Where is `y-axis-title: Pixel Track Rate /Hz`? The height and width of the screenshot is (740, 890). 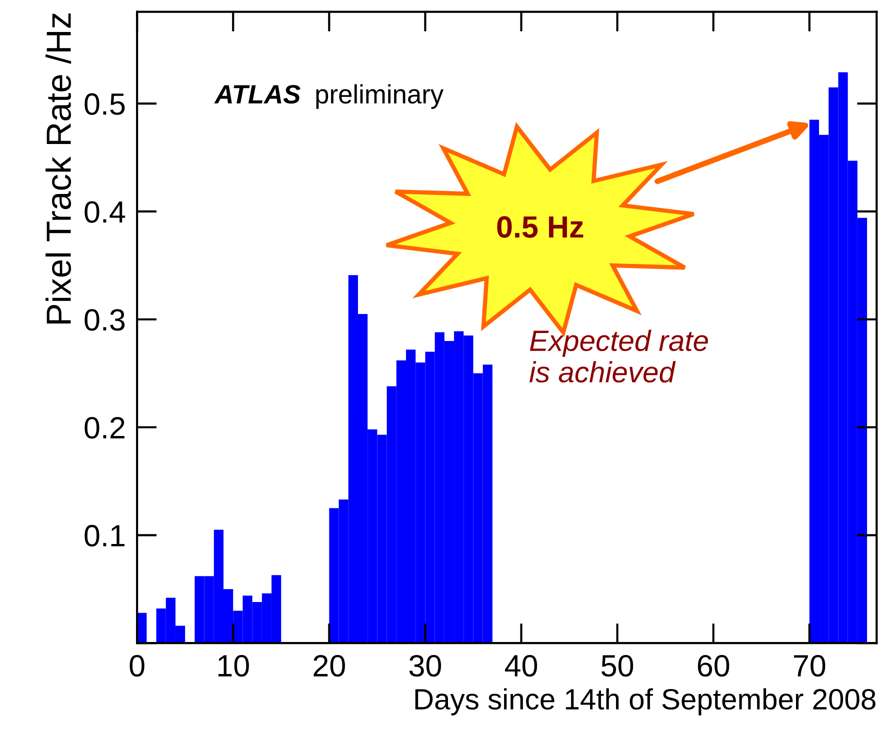
y-axis-title: Pixel Track Rate /Hz is located at coordinates (59, 169).